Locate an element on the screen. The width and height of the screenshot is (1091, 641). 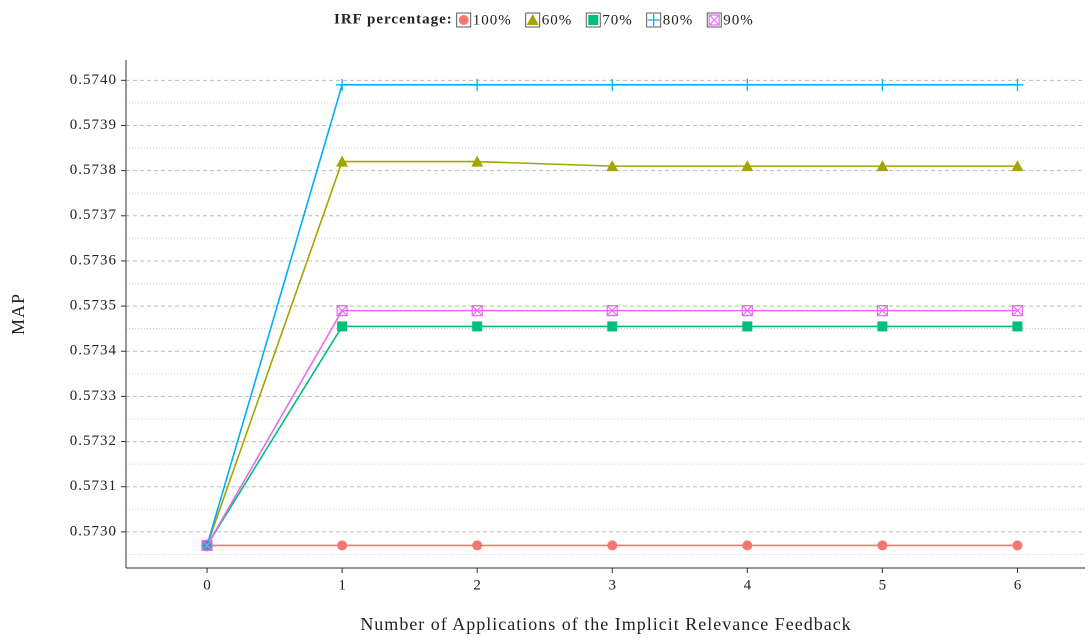
legend-item: 70% is located at coordinates (609, 20).